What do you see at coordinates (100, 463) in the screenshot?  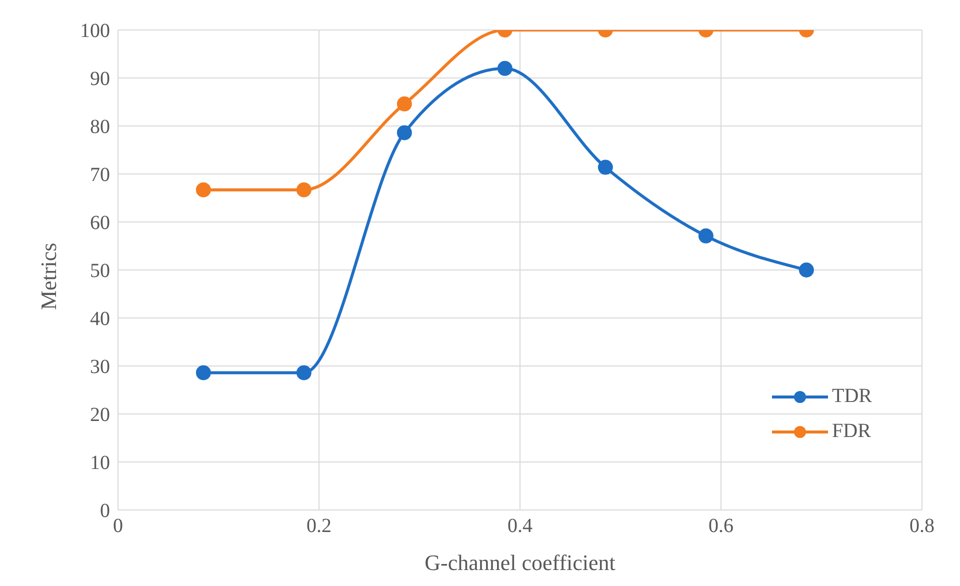 I see `y-tick-label: 10` at bounding box center [100, 463].